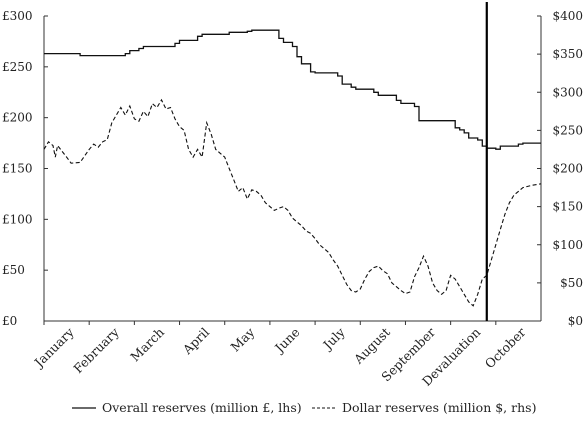  What do you see at coordinates (17, 118) in the screenshot?
I see `left-tick-label: £200` at bounding box center [17, 118].